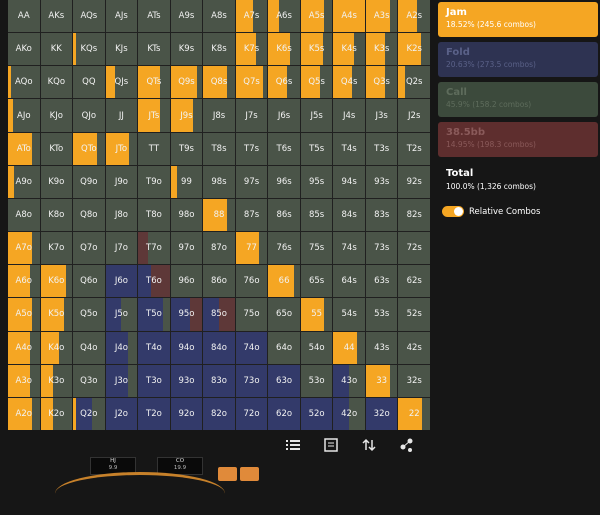 The image size is (600, 515). I want to click on hand-cell-22: 22, so click(414, 413).